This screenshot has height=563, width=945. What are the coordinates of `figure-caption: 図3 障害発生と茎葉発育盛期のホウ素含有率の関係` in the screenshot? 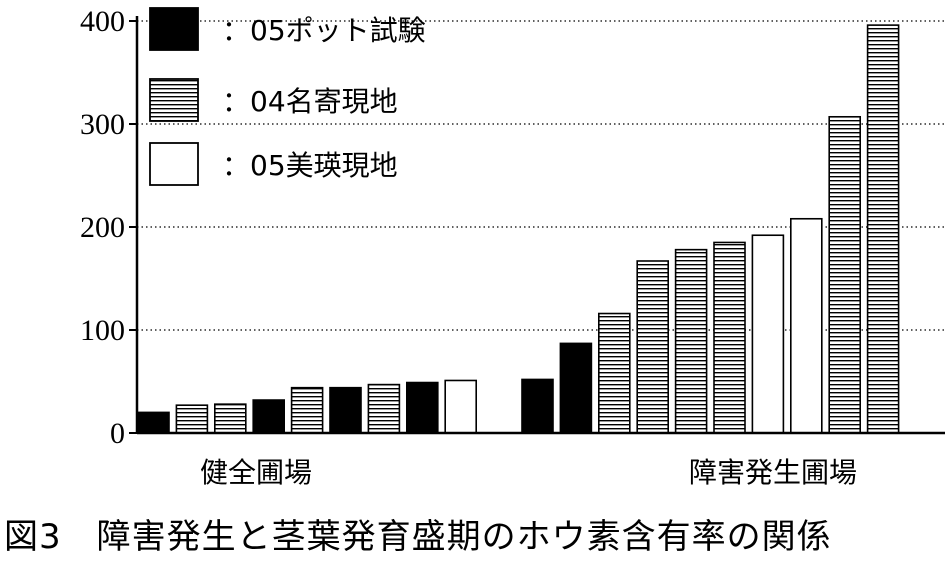 It's located at (418, 537).